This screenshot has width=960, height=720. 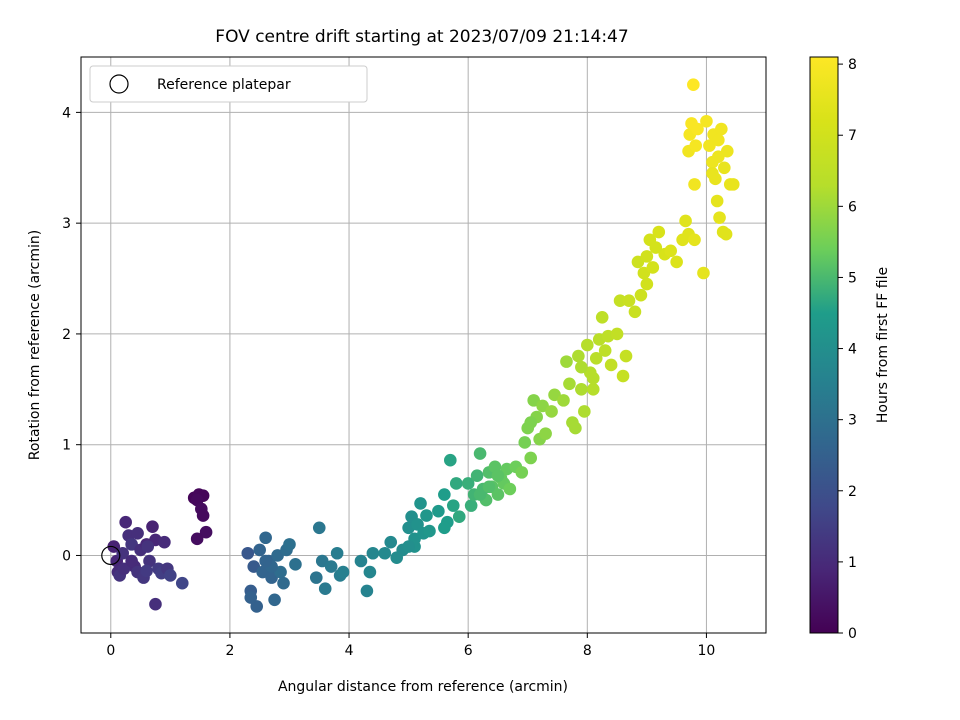 I want to click on y-axis-label: Rotation from reference (arcmin), so click(x=35, y=345).